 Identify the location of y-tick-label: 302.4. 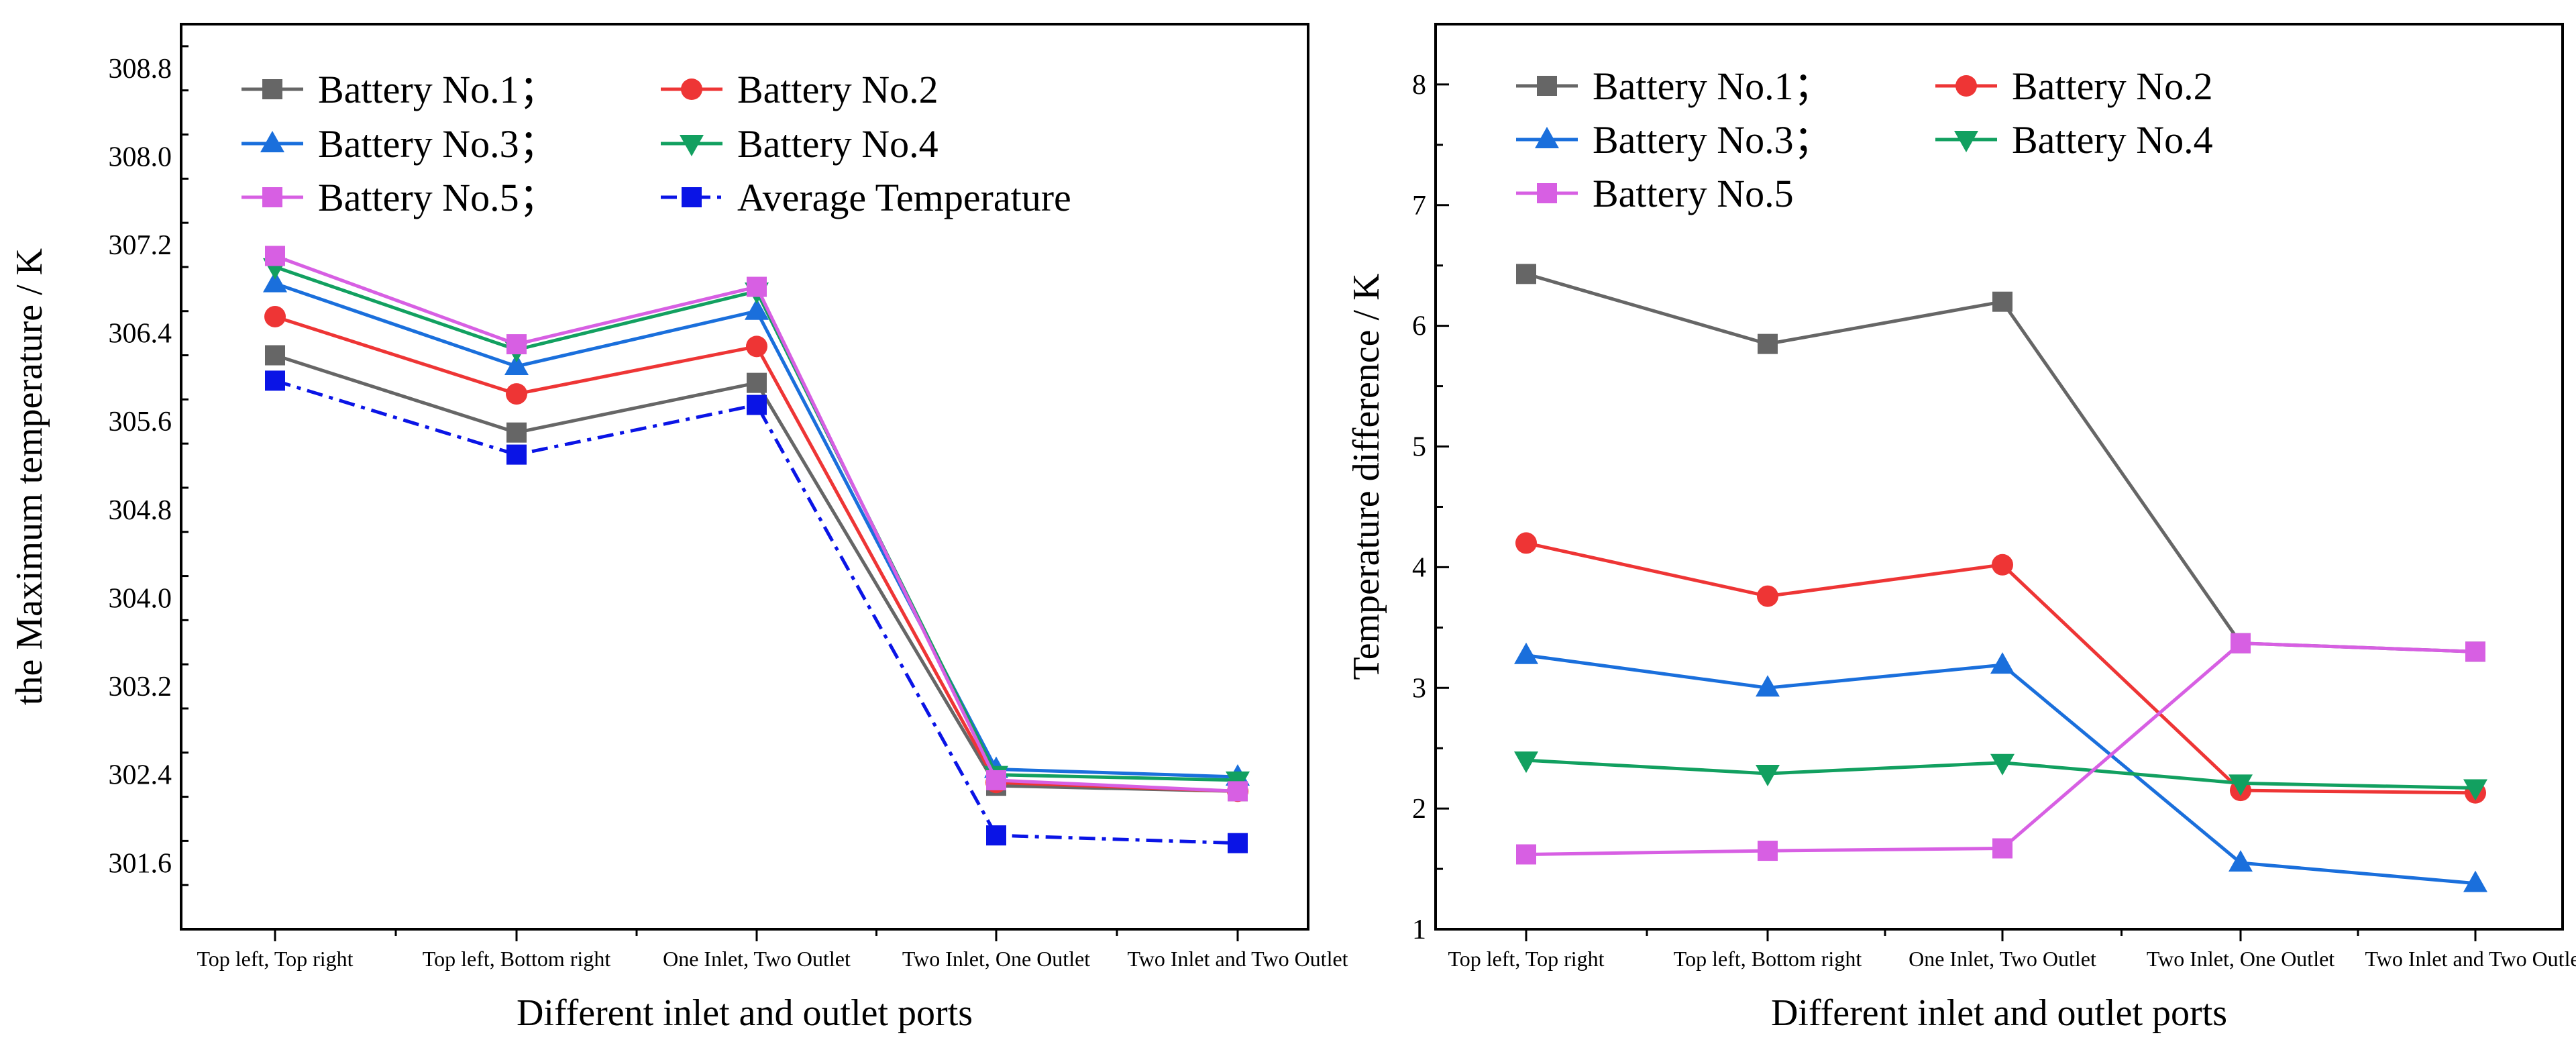
(140, 775).